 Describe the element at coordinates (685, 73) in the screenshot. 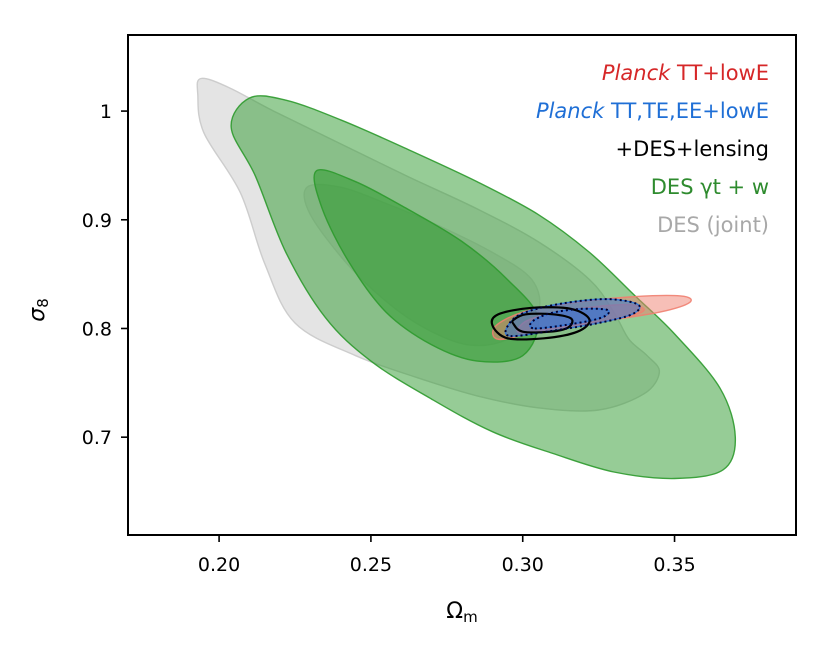

I see `legend-entry-0: Planck TT+lowE` at that location.